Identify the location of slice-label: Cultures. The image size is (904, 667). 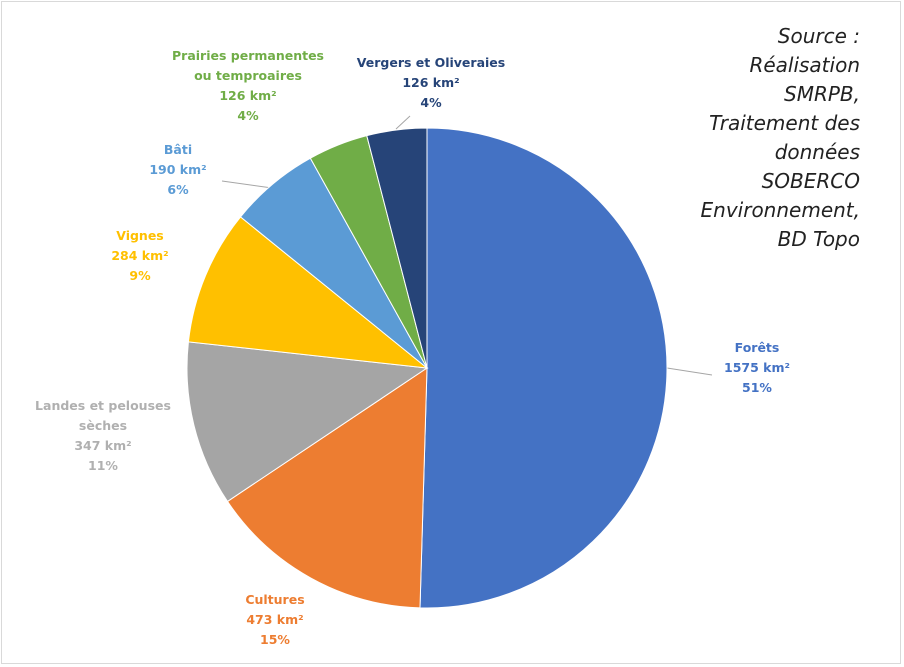
(274, 599).